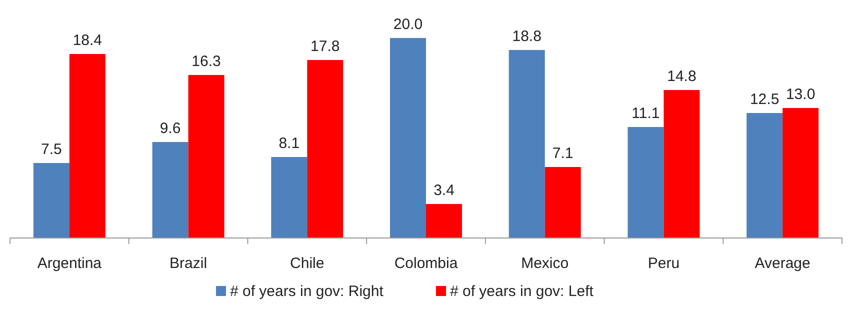 This screenshot has height=324, width=852. What do you see at coordinates (307, 291) in the screenshot?
I see `legend-label: # of years in gov: Right` at bounding box center [307, 291].